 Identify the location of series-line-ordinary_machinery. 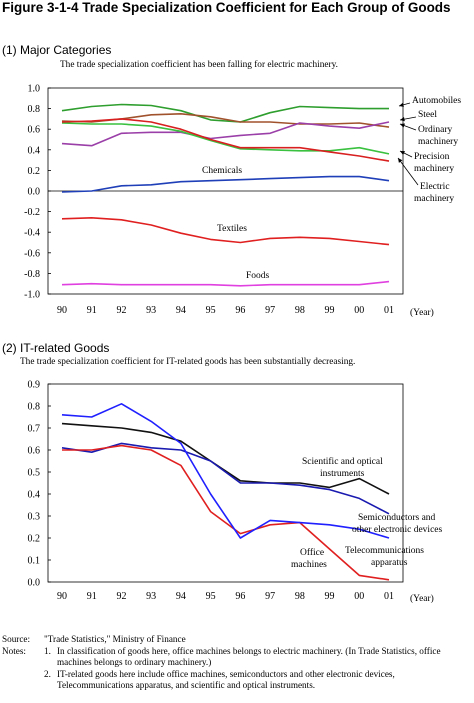
(225, 134).